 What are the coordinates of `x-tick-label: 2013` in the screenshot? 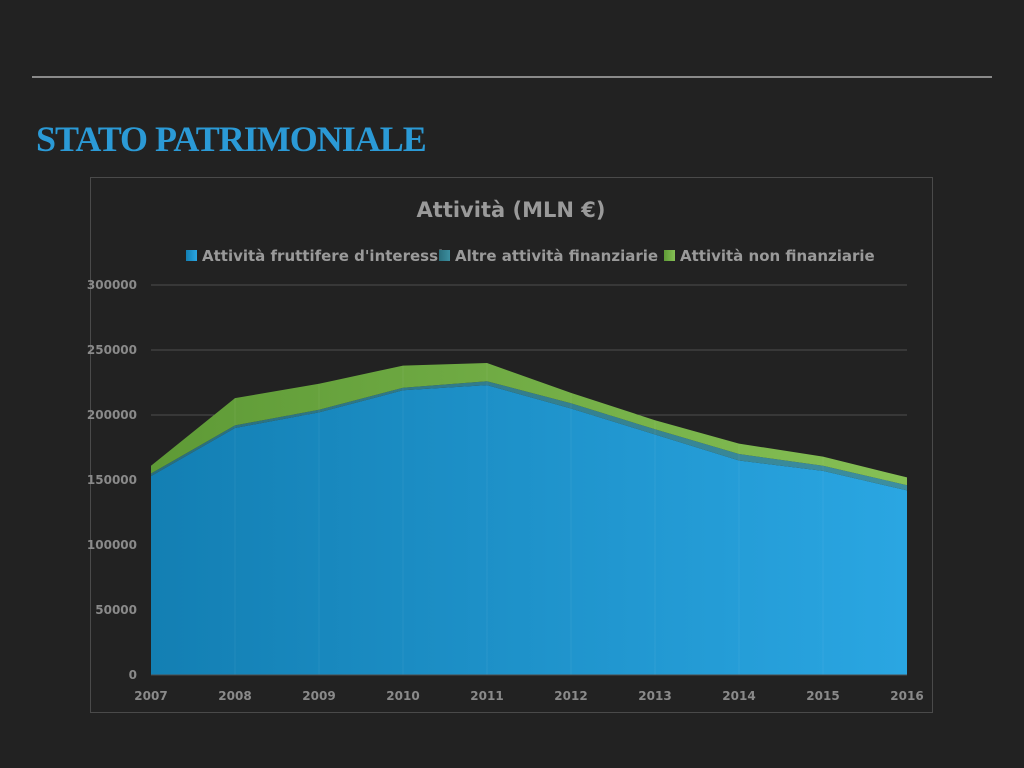 It's located at (654, 696).